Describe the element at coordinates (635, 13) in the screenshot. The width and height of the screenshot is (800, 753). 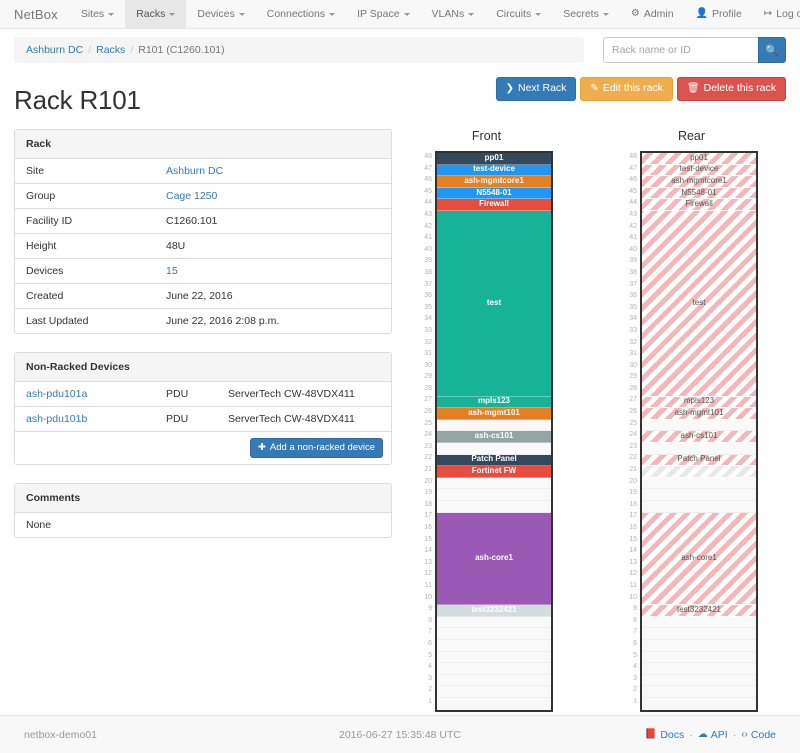
I see `gear-icon: ⚙` at that location.